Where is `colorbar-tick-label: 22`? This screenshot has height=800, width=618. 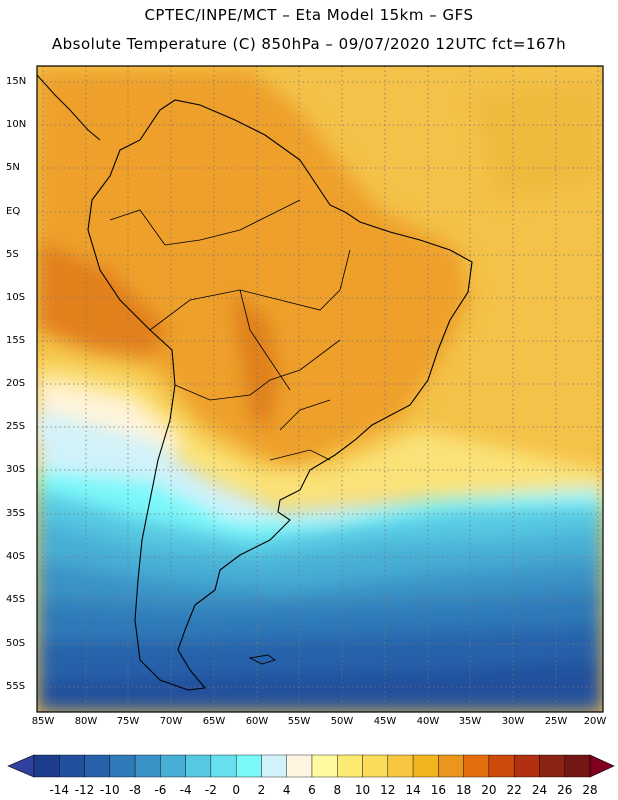
colorbar-tick-label: 22 is located at coordinates (514, 790).